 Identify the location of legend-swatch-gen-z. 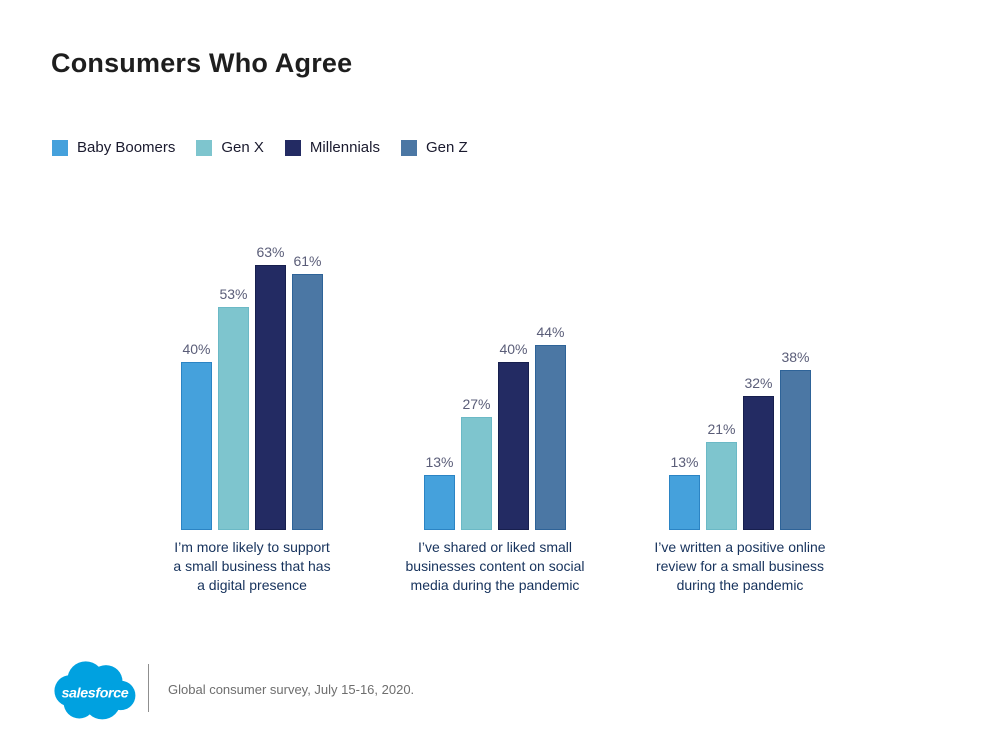
(408, 147).